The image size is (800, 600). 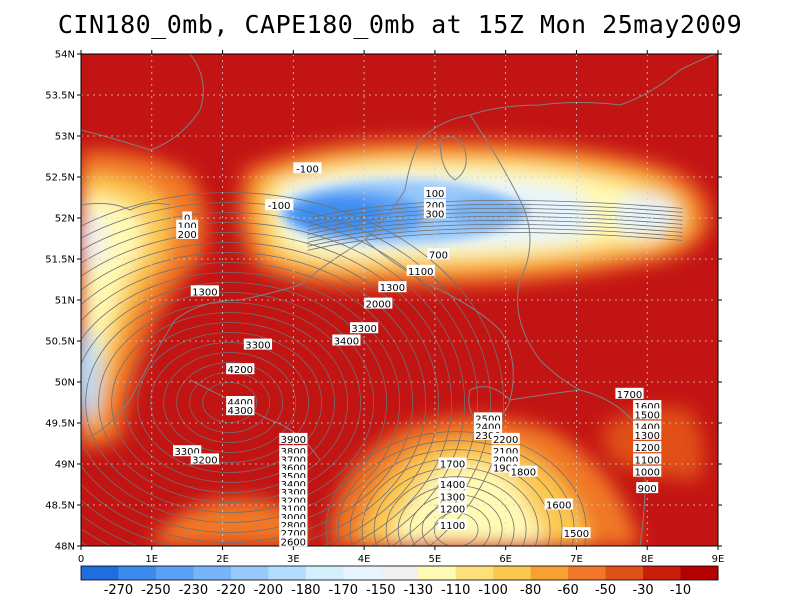 What do you see at coordinates (240, 411) in the screenshot?
I see `contour-label: 4300` at bounding box center [240, 411].